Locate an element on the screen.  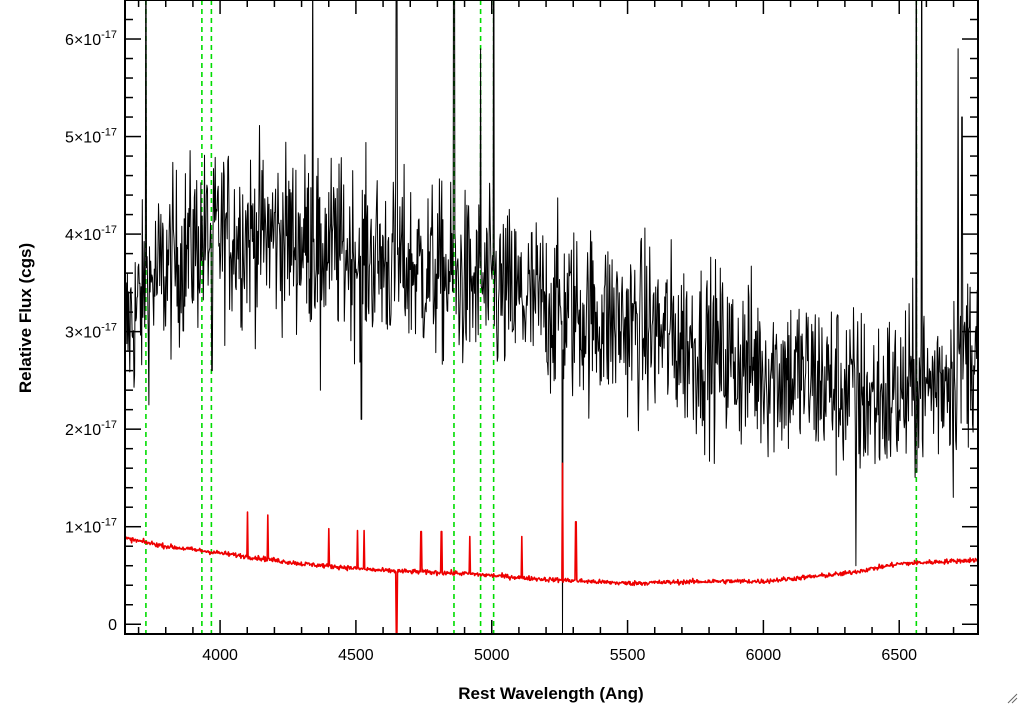
x-tick-label: 5500 is located at coordinates (628, 655).